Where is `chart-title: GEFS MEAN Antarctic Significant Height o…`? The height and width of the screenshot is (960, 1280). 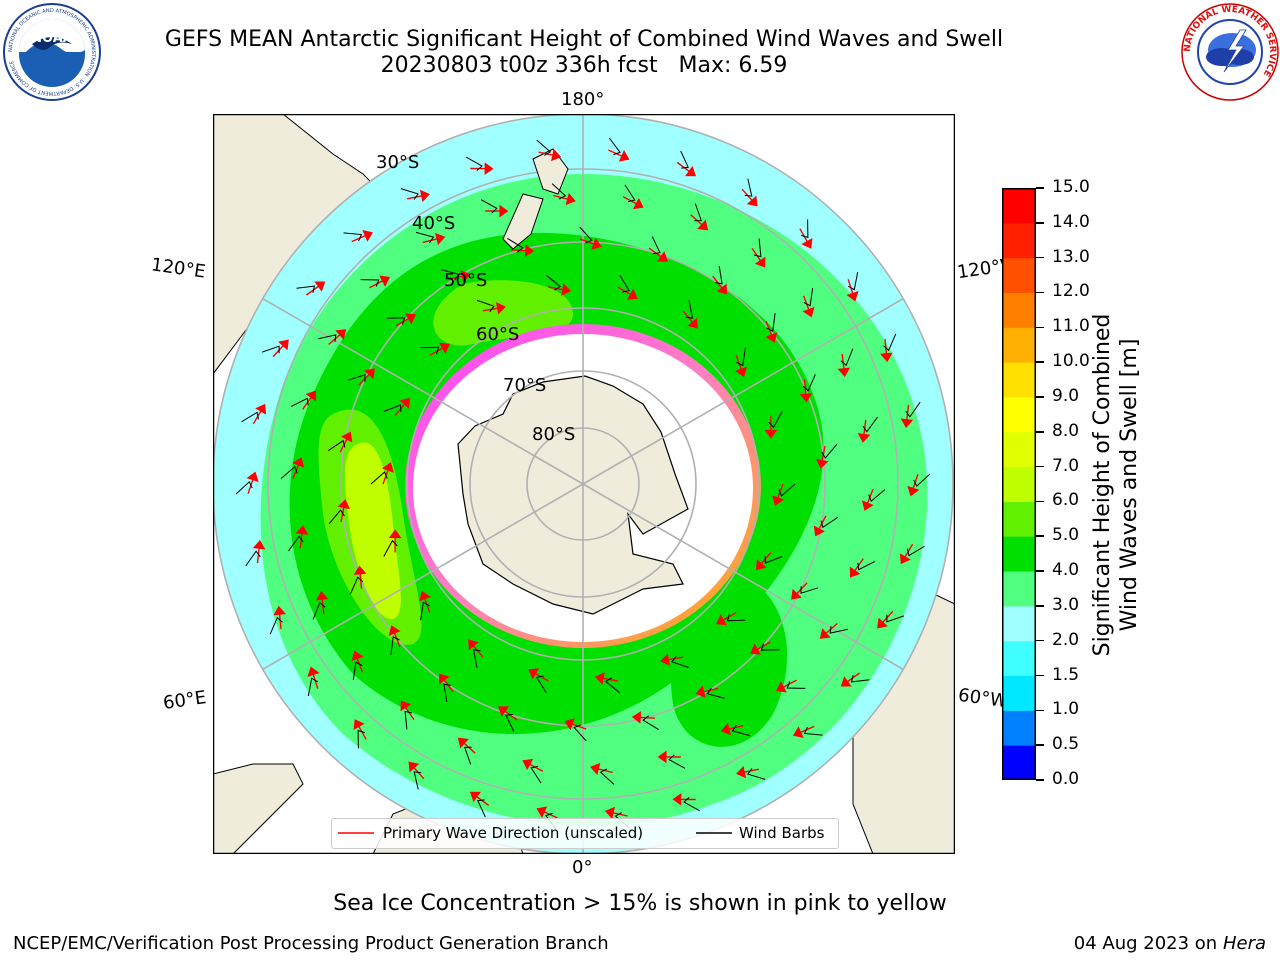 chart-title: GEFS MEAN Antarctic Significant Height o… is located at coordinates (584, 39).